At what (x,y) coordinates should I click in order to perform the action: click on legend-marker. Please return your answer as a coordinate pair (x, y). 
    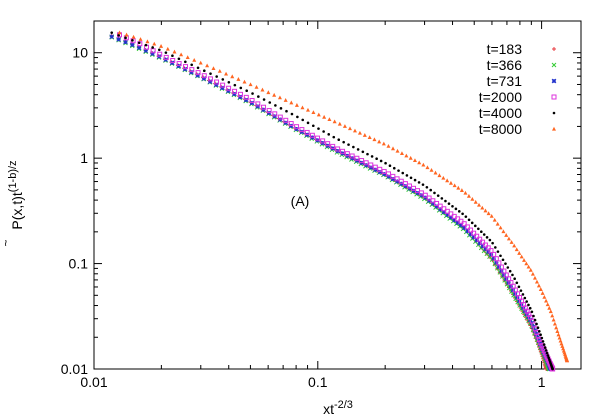
    Looking at the image, I should click on (554, 97).